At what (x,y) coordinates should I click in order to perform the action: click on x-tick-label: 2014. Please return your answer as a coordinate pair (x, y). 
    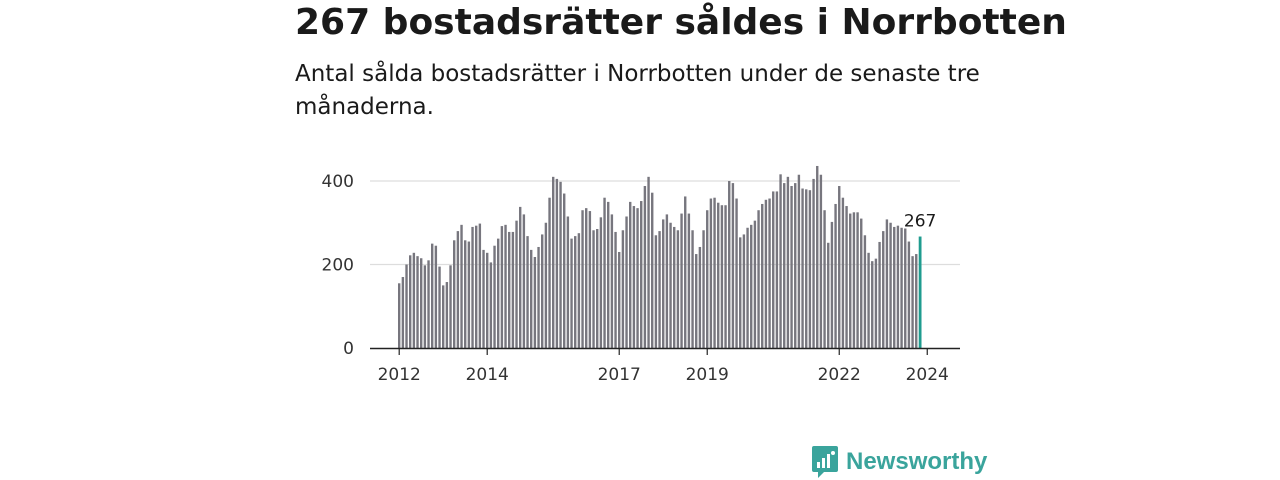
    Looking at the image, I should click on (487, 375).